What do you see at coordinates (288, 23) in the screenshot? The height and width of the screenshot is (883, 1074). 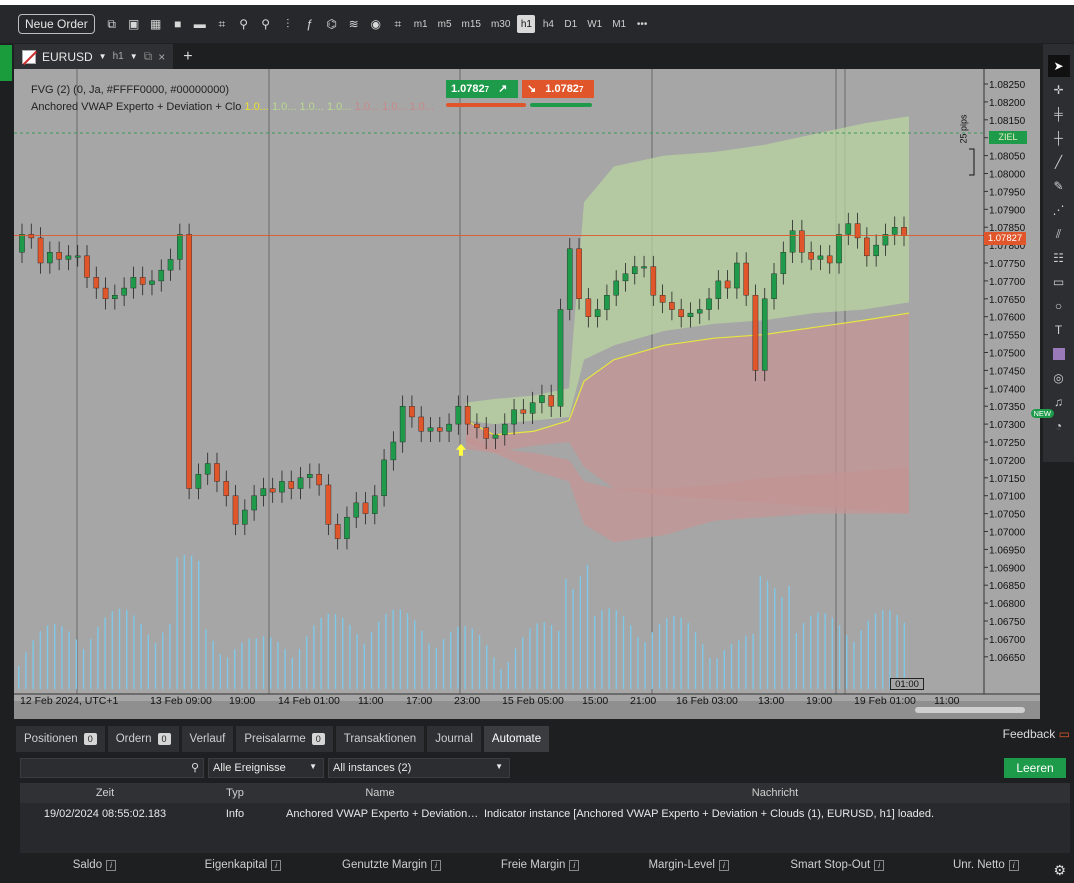 I see `indicators-icon: ⫶` at bounding box center [288, 23].